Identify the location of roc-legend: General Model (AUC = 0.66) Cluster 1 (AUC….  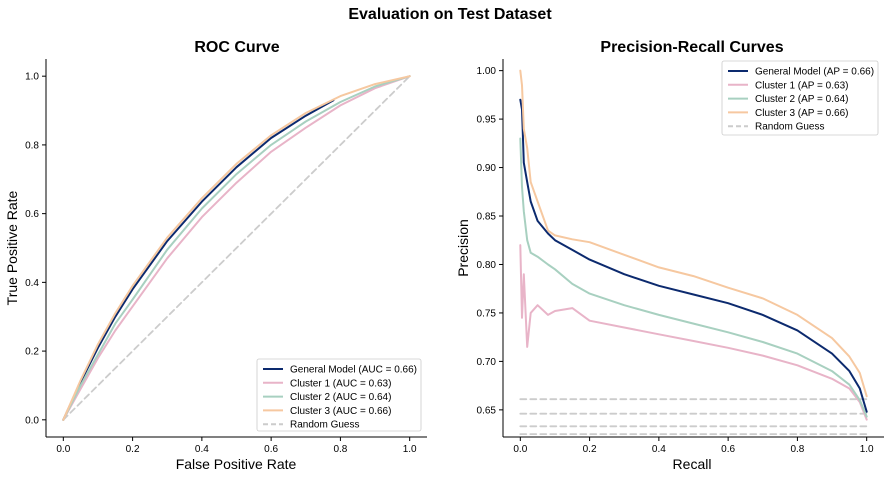
(339, 395).